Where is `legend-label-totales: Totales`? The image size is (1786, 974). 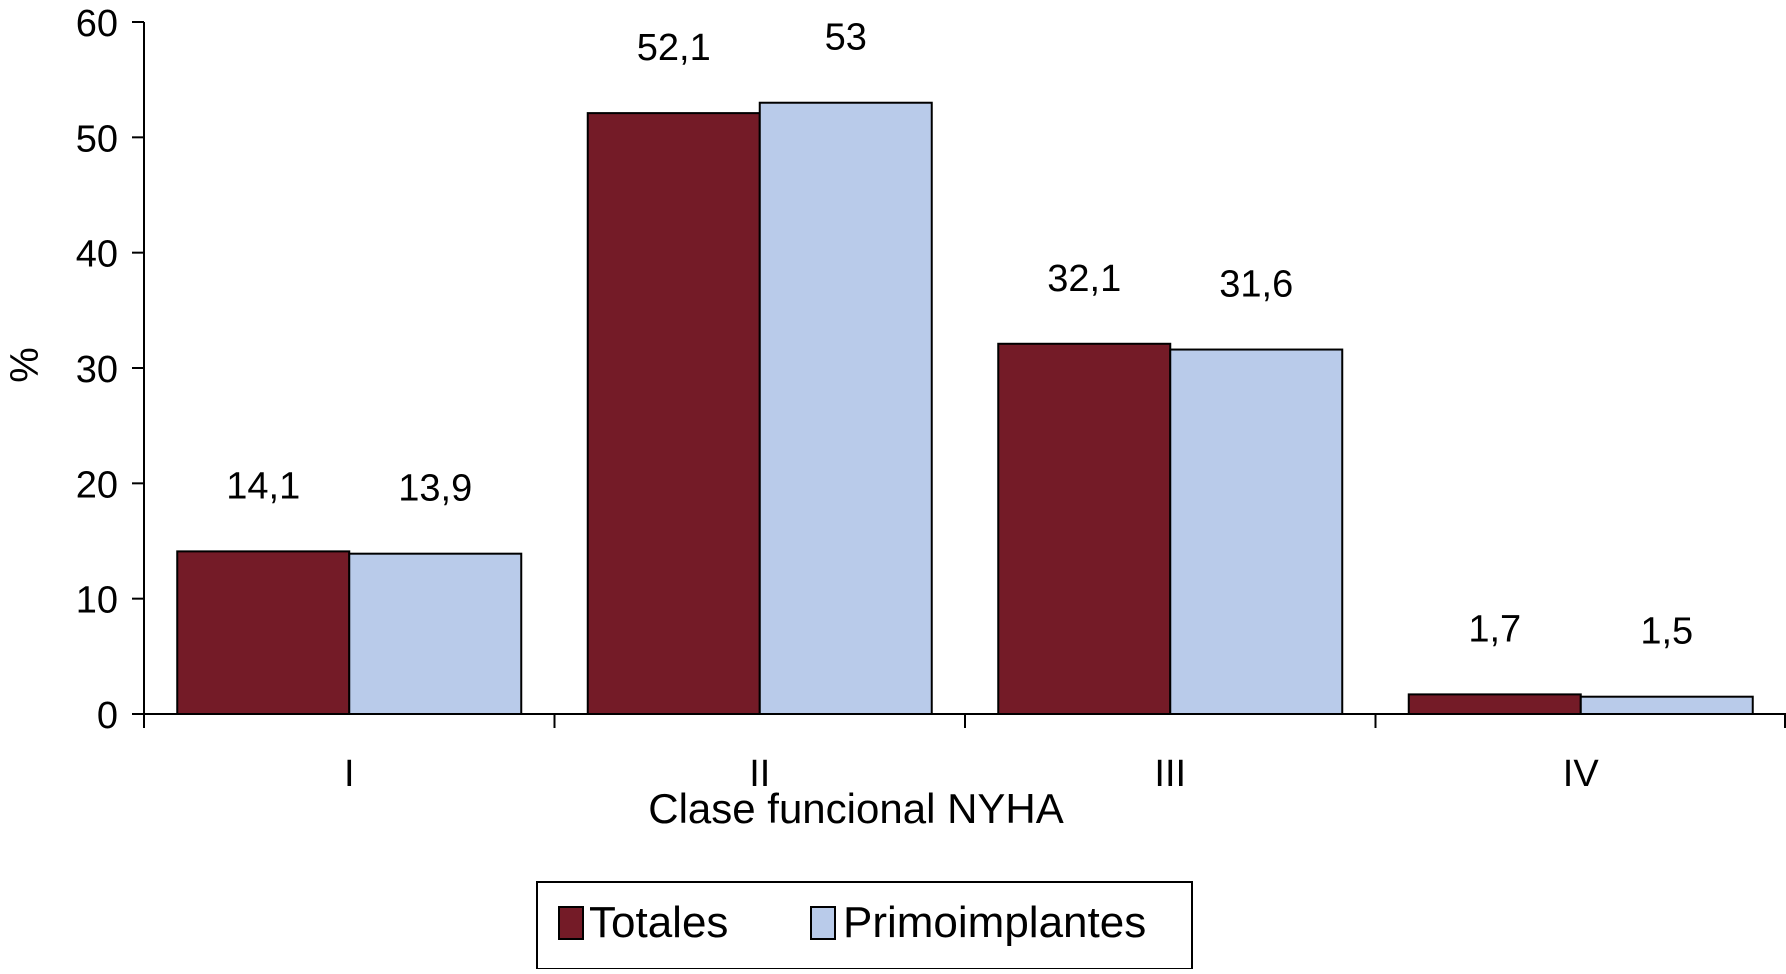 legend-label-totales: Totales is located at coordinates (658, 922).